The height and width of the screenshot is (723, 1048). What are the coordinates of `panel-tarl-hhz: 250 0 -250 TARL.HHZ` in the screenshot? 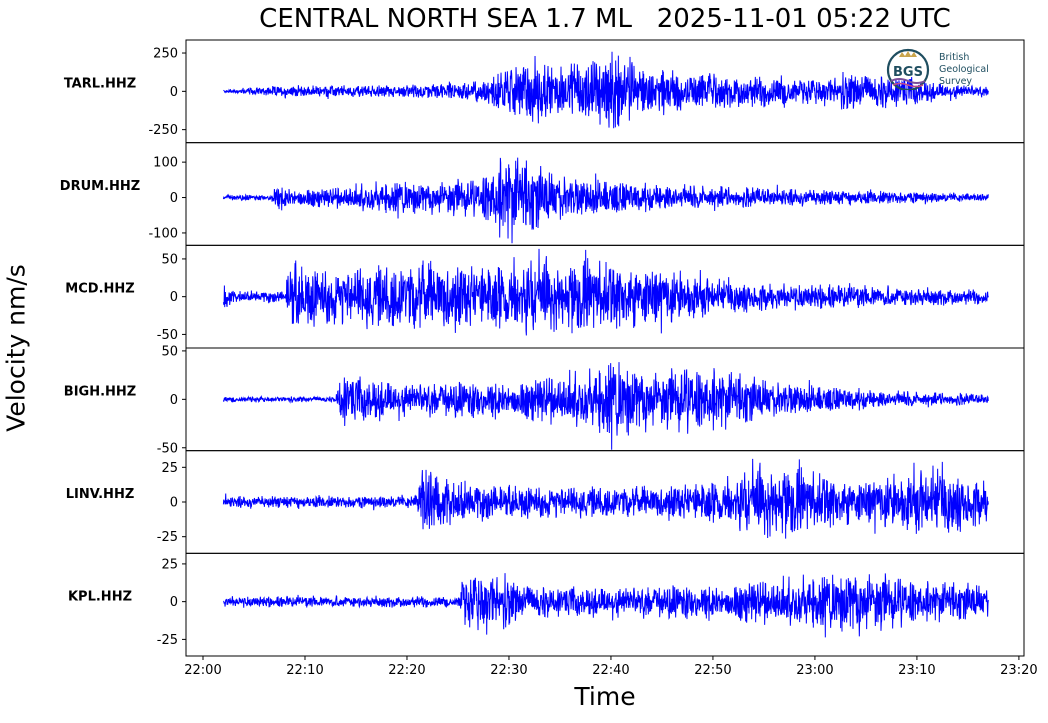 It's located at (544, 91).